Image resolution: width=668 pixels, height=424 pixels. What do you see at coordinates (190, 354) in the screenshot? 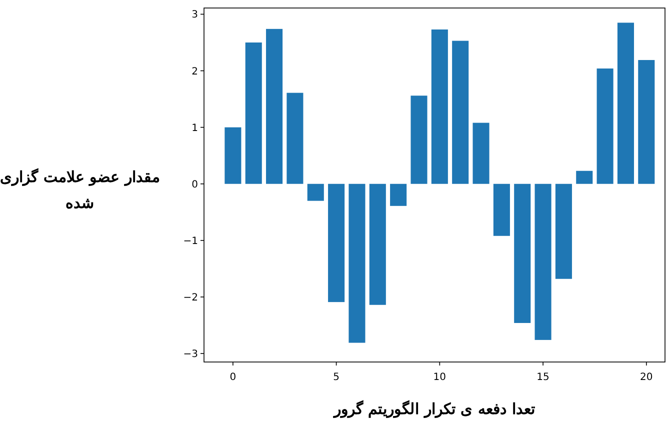
I see `y-tick-label: −3` at bounding box center [190, 354].